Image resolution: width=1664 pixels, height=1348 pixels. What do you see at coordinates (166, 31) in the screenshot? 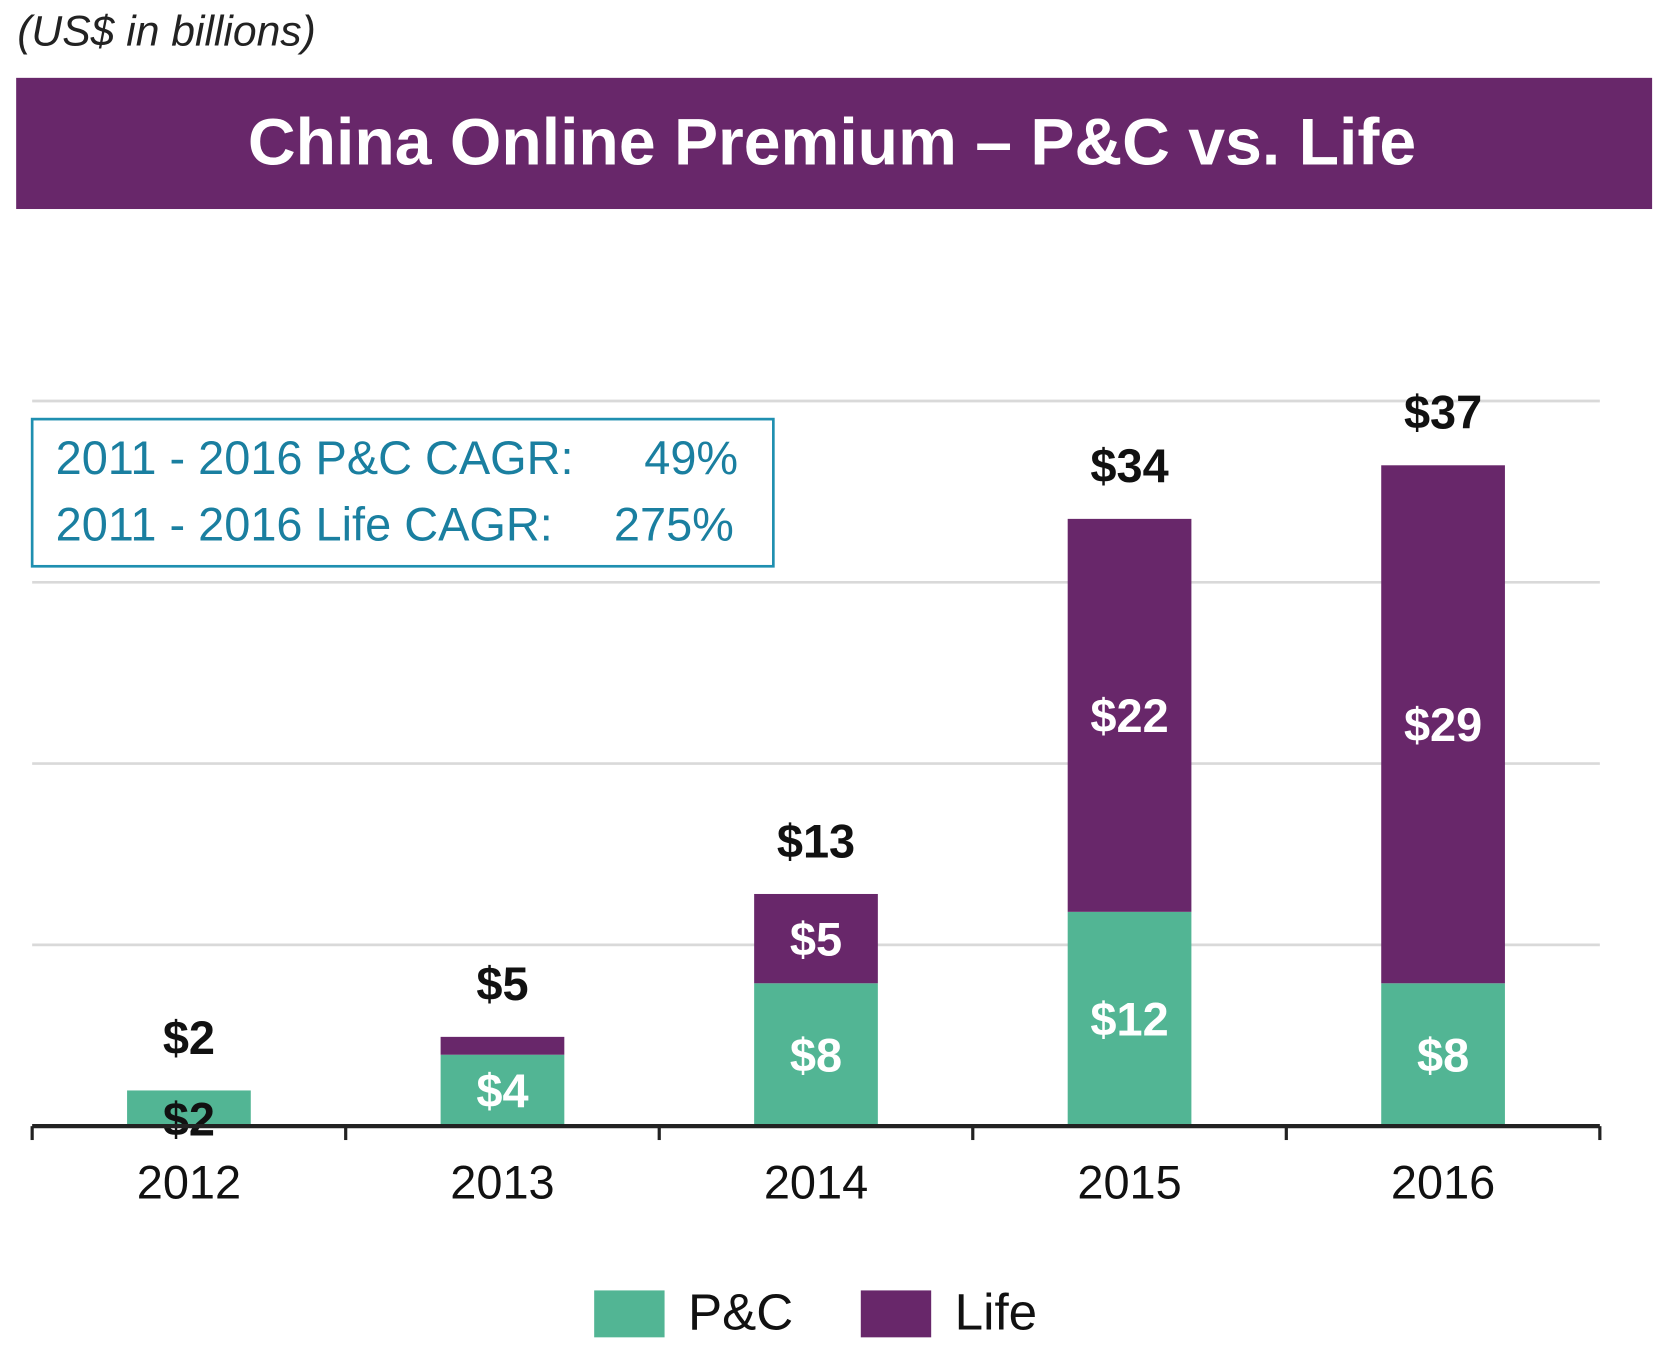
I see `subtitle: (US$ in billions)` at bounding box center [166, 31].